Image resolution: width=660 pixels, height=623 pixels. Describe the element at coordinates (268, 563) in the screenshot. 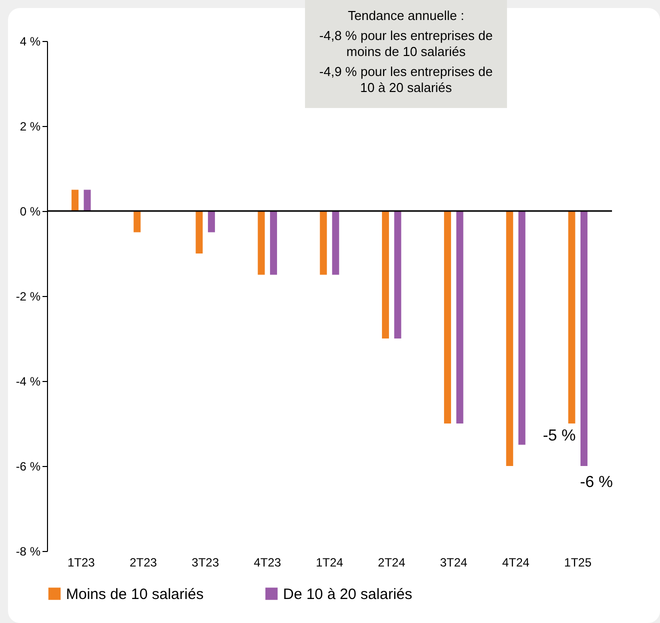

I see `x-tick-label: 4T23` at that location.